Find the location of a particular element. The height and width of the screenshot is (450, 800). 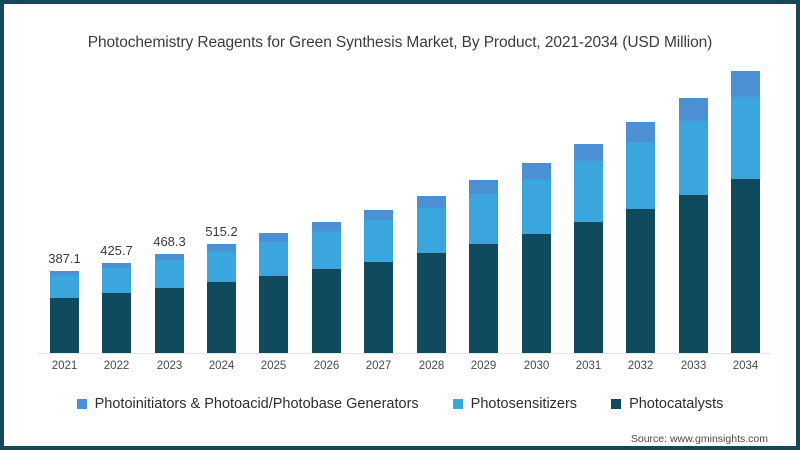

bar-segment-photoinitiators-2030 is located at coordinates (536, 171).